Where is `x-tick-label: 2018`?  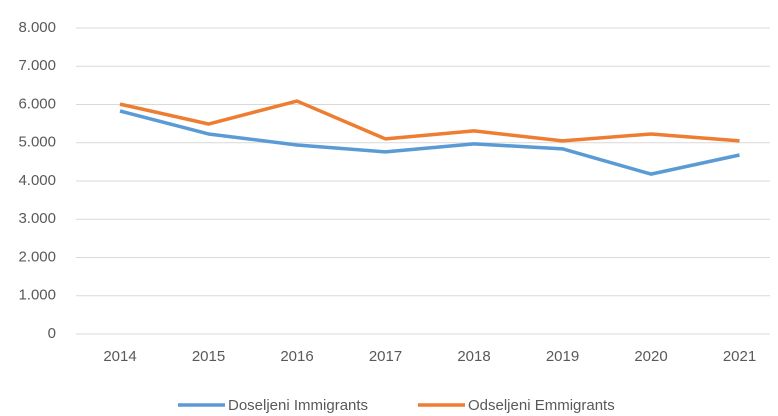
x-tick-label: 2018 is located at coordinates (473, 356).